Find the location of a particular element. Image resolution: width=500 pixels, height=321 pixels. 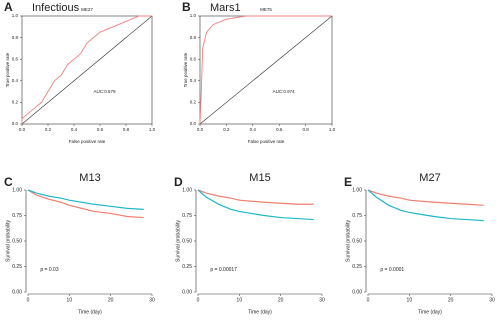

chart-title: M15 is located at coordinates (259, 178).